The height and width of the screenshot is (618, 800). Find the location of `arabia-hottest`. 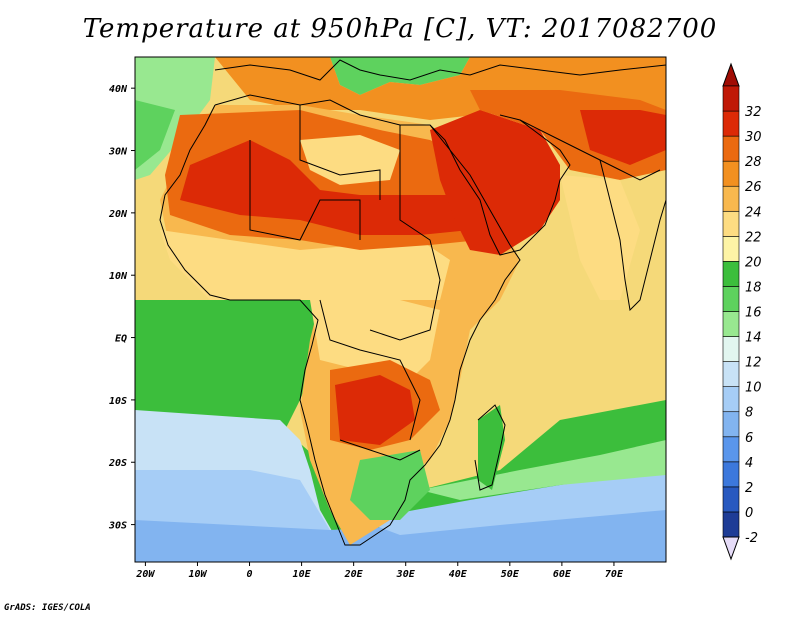

arabia-hottest is located at coordinates (495, 182).